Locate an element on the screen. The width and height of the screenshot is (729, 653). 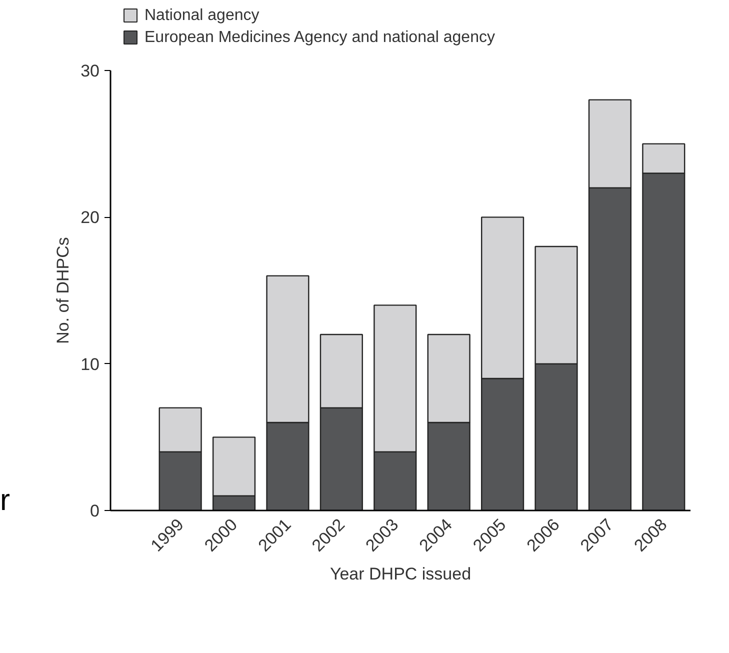
legend-label: European Medicines Agency and national agency is located at coordinates (319, 37).